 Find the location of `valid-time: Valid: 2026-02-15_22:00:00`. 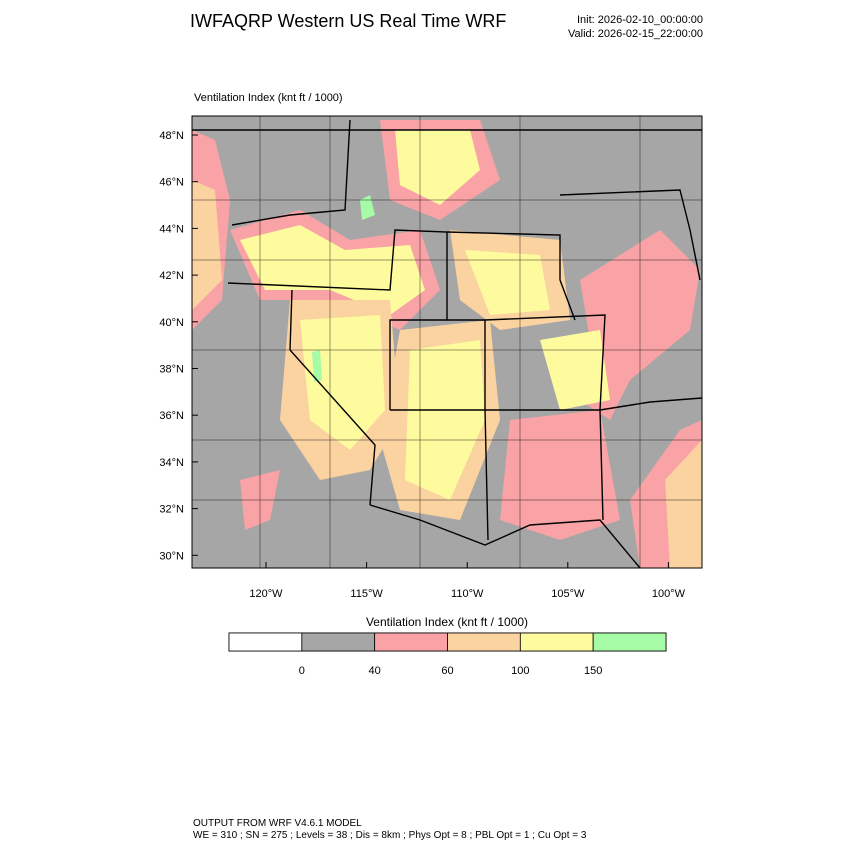

valid-time: Valid: 2026-02-15_22:00:00 is located at coordinates (635, 34).